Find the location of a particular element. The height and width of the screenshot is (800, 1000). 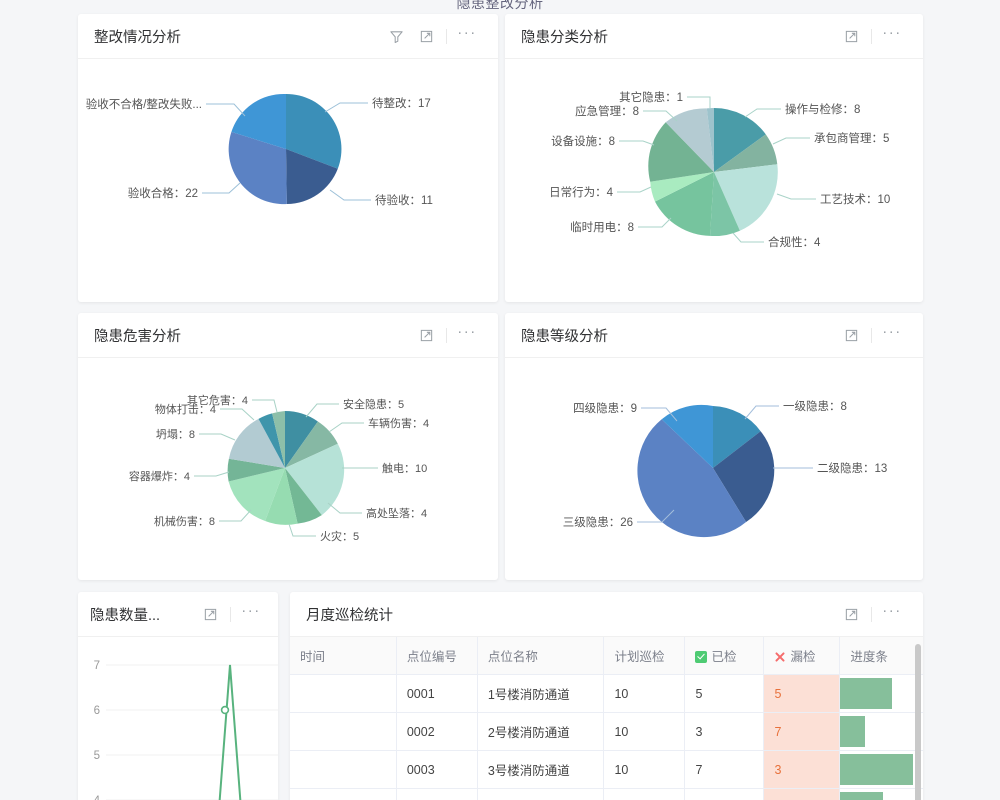

pie-label-1: 车辆伤害：4 is located at coordinates (398, 423).